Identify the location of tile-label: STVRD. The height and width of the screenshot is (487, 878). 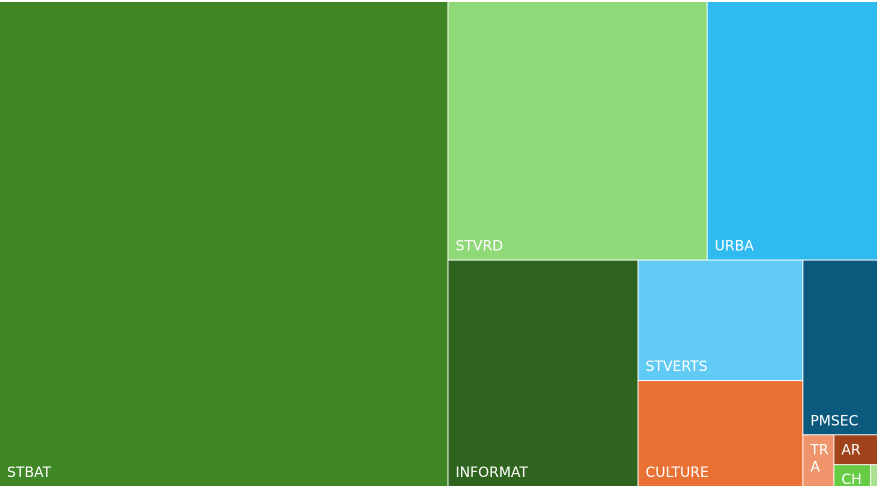
(479, 247).